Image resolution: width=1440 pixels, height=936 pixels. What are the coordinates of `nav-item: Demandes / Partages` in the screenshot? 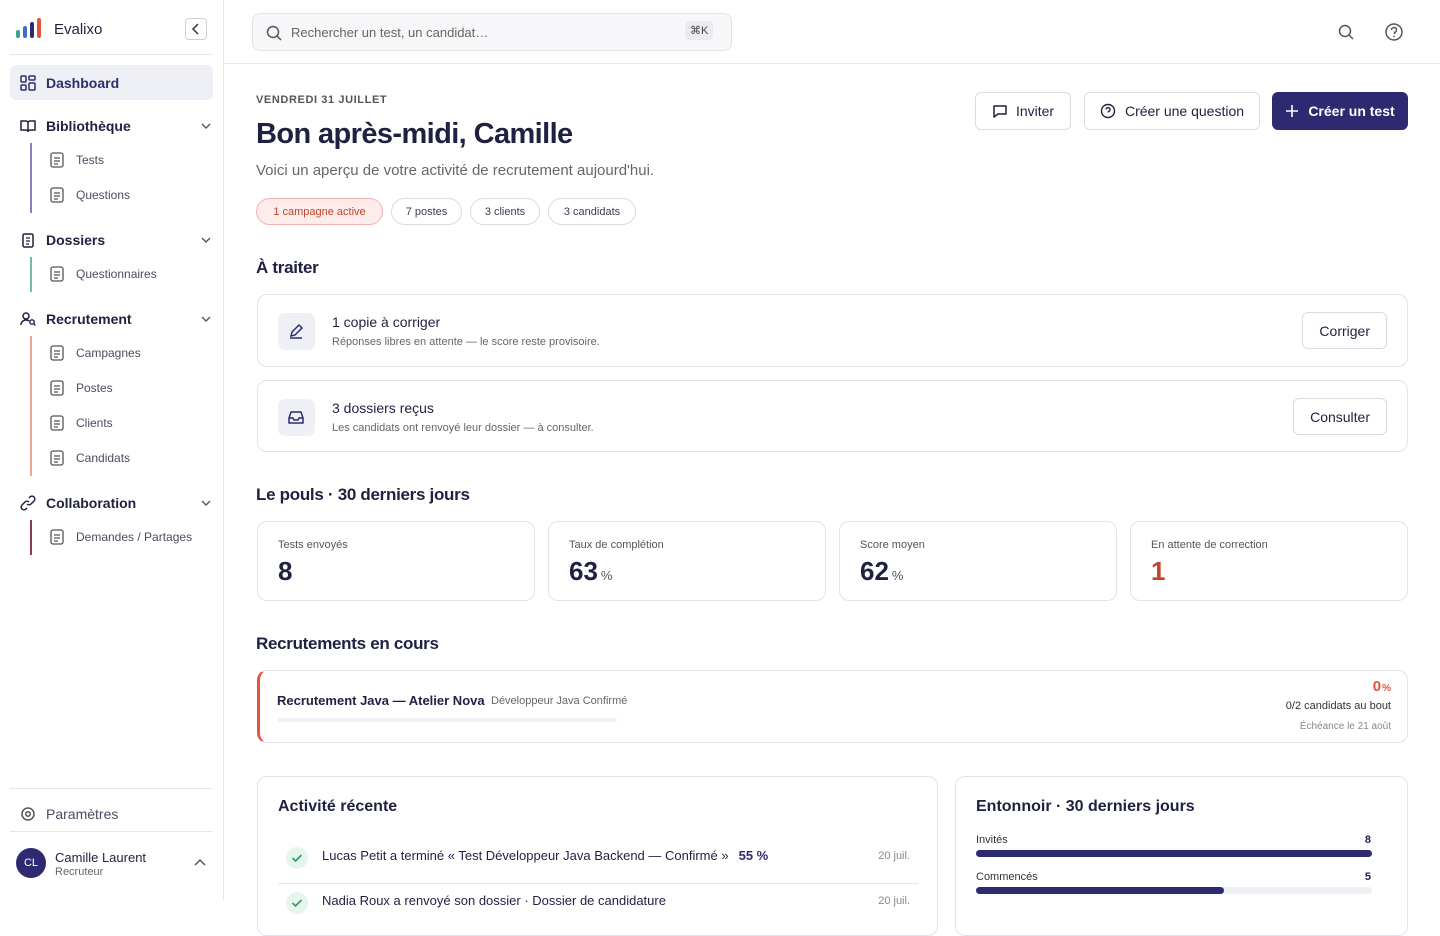 It's located at (120, 537).